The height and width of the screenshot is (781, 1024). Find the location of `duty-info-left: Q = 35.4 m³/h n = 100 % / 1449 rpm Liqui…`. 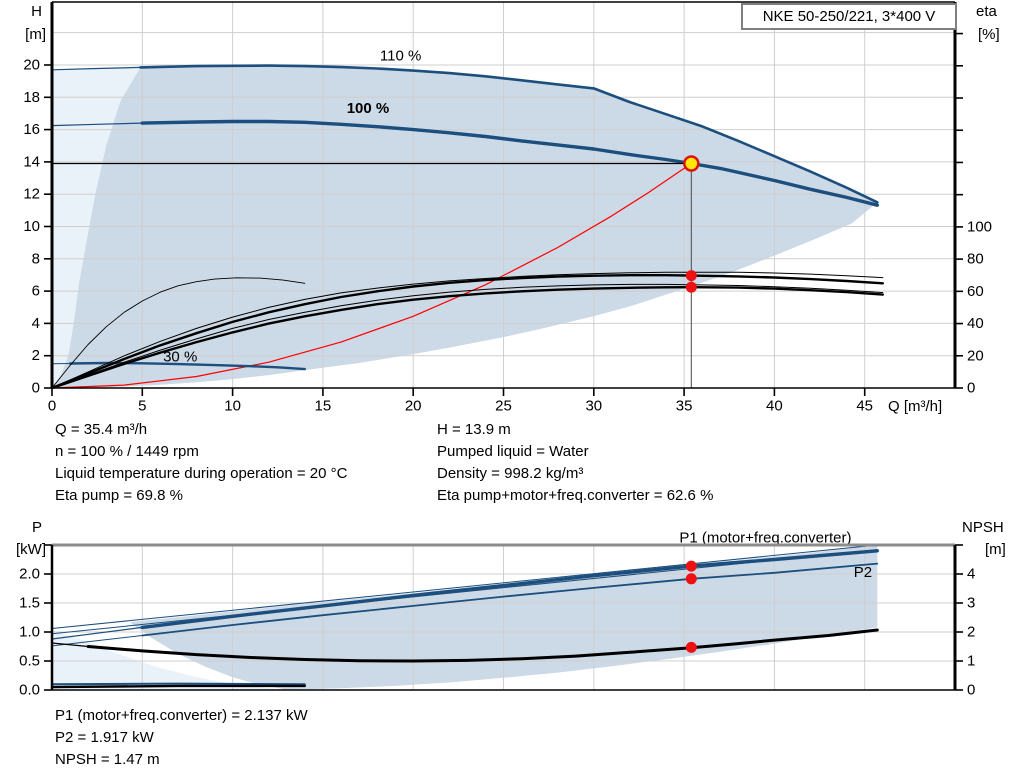

duty-info-left: Q = 35.4 m³/h n = 100 % / 1449 rpm Liqui… is located at coordinates (201, 463).